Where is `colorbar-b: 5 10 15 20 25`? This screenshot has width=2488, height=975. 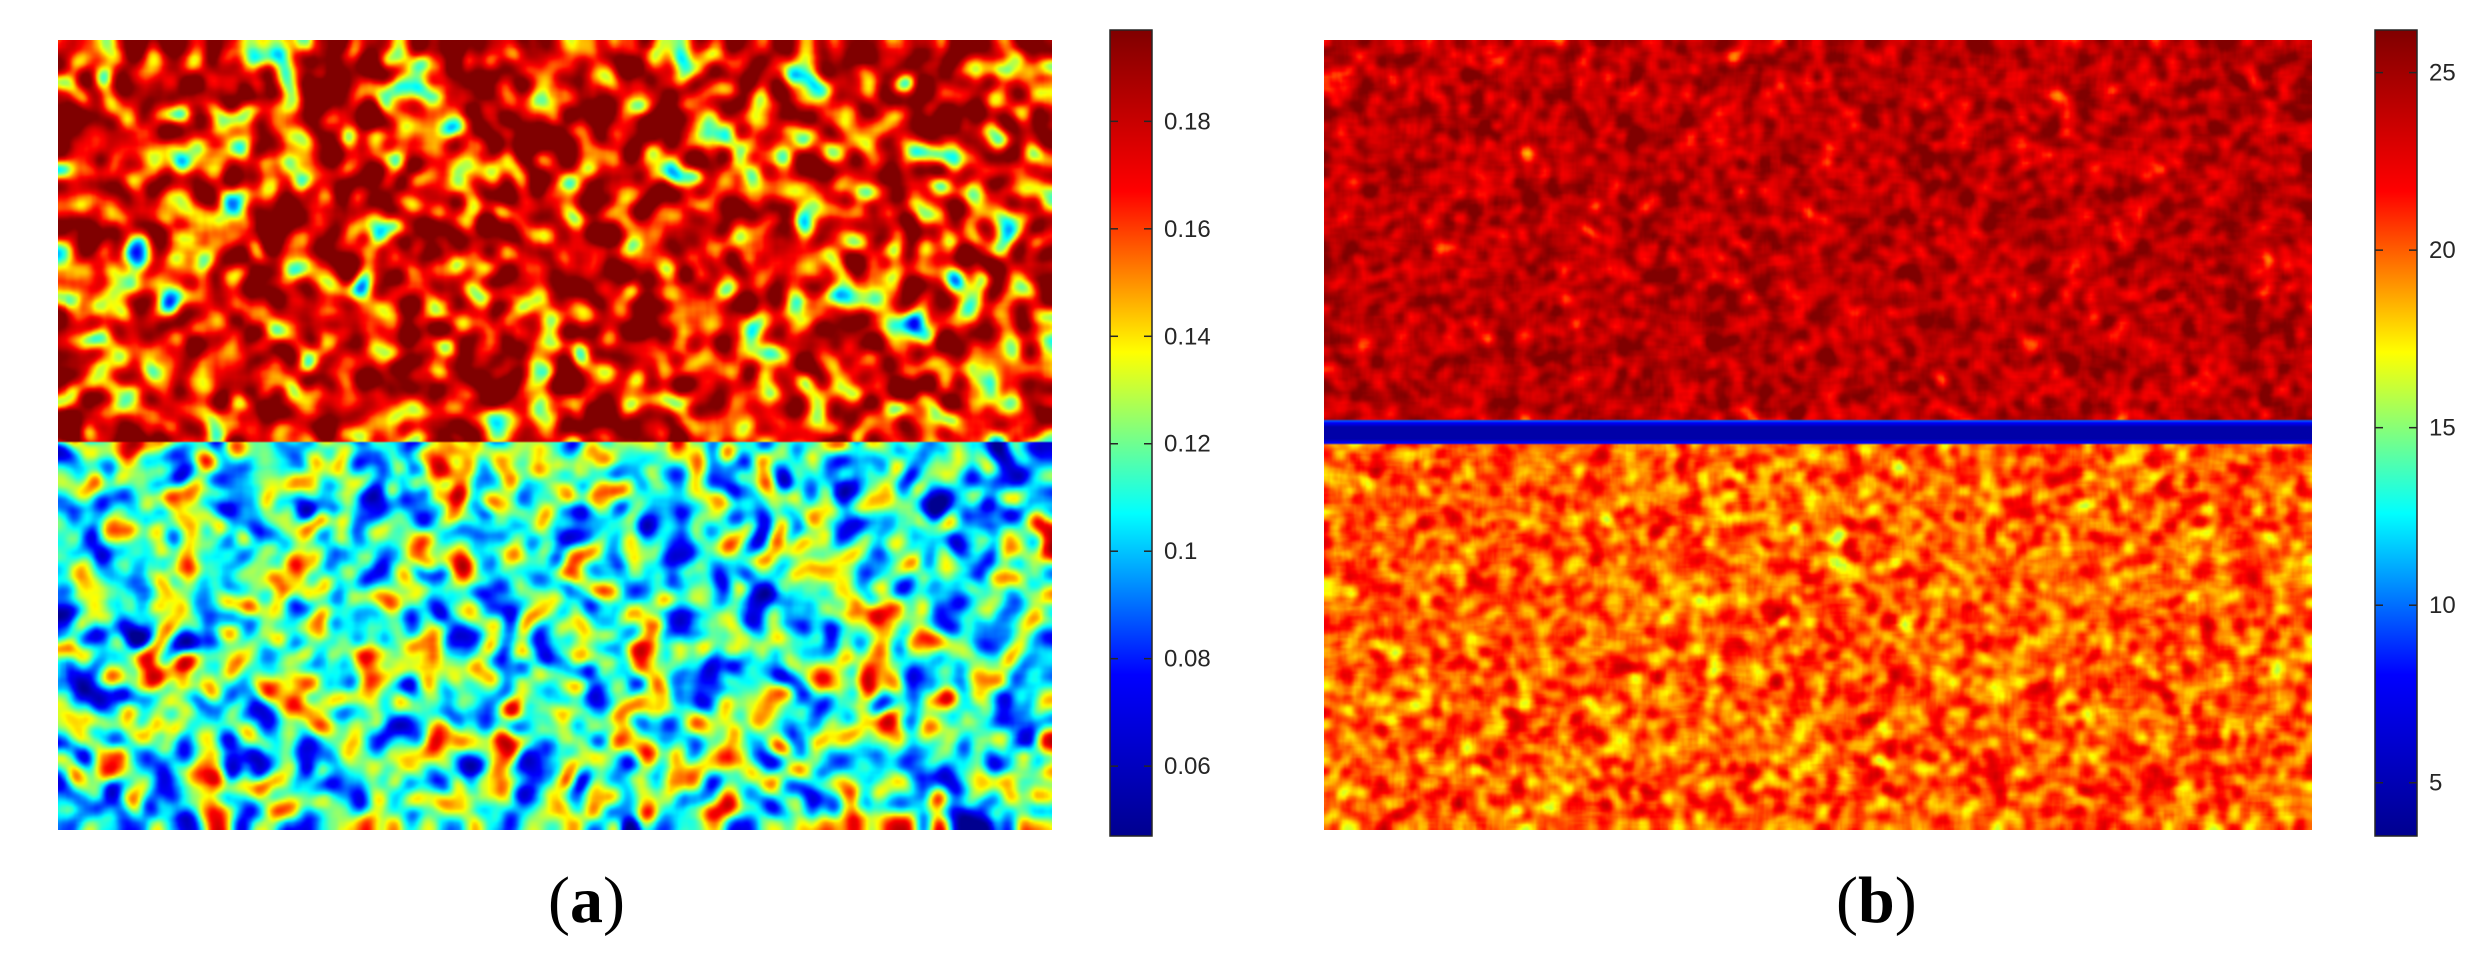 colorbar-b: 5 10 15 20 25 is located at coordinates (2415, 433).